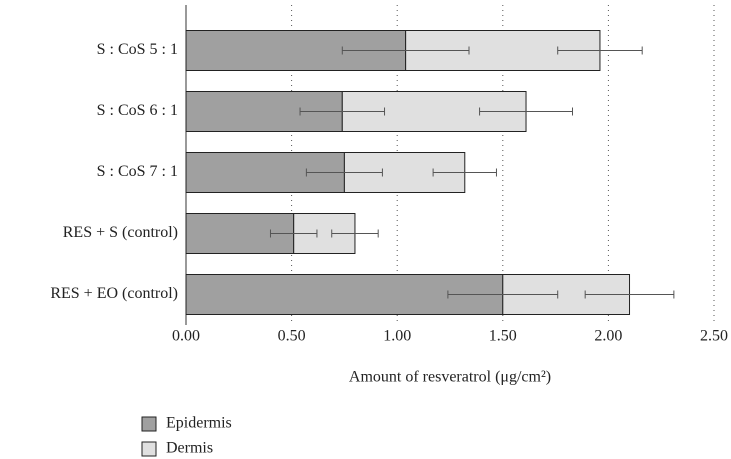 This screenshot has width=731, height=459. Describe the element at coordinates (608, 336) in the screenshot. I see `x-tick-label: 2.00` at that location.